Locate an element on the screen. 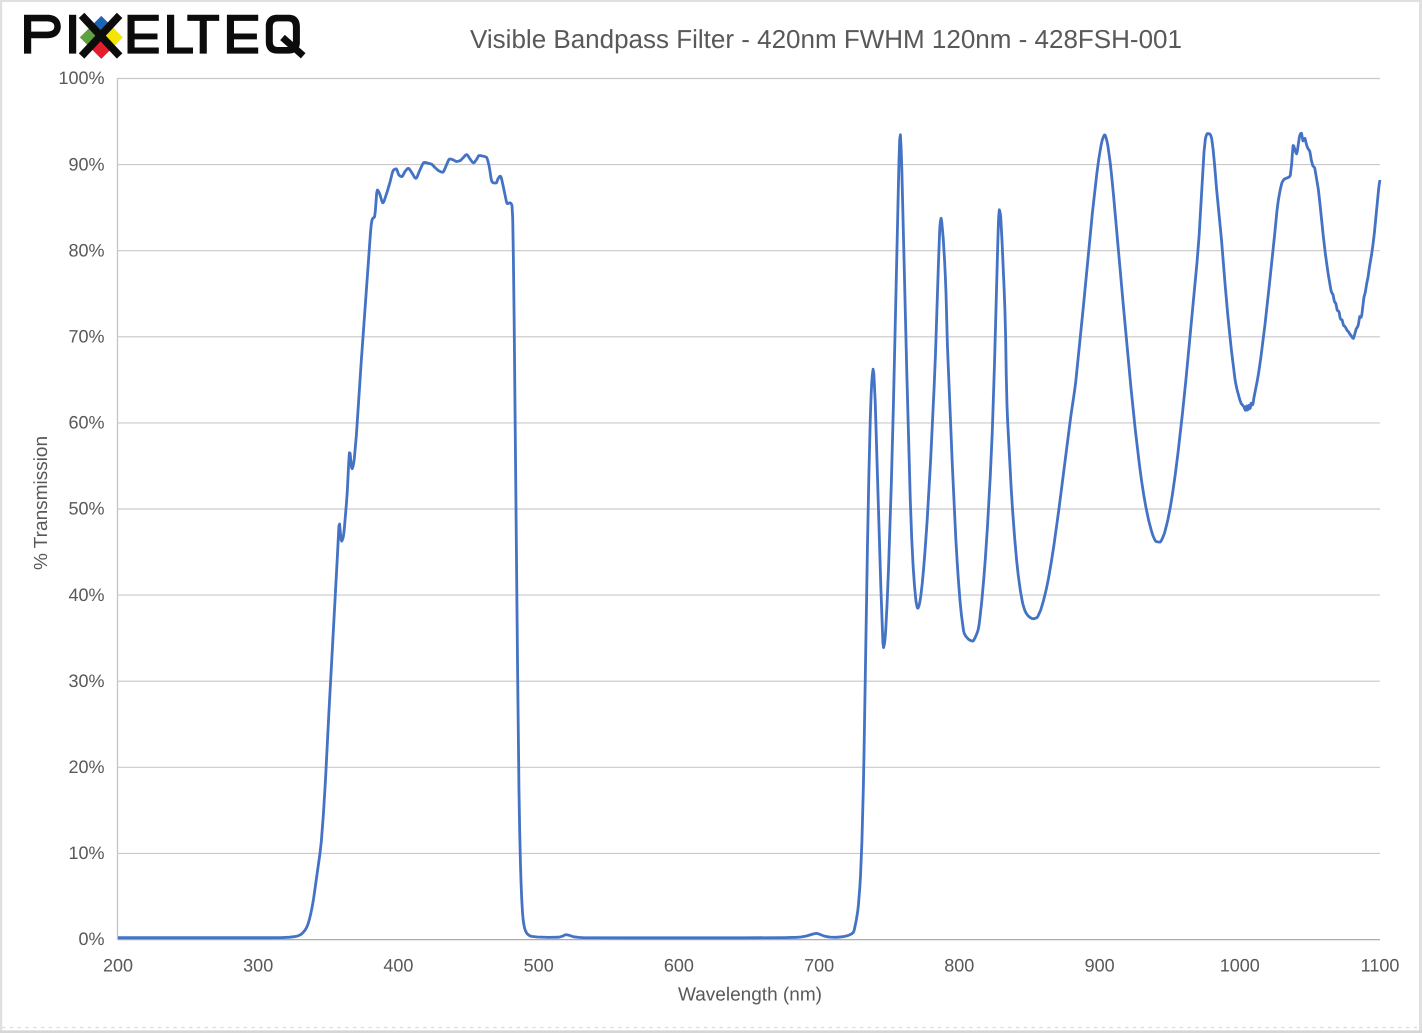 The image size is (1422, 1033). svg-text: 1100 is located at coordinates (1380, 966).